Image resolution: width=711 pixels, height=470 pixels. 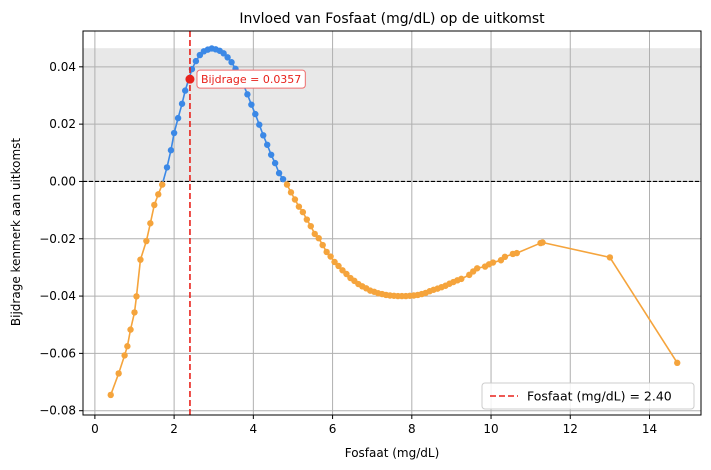 I want to click on annotation-box: Bijdrage = 0.0357, so click(x=251, y=79).